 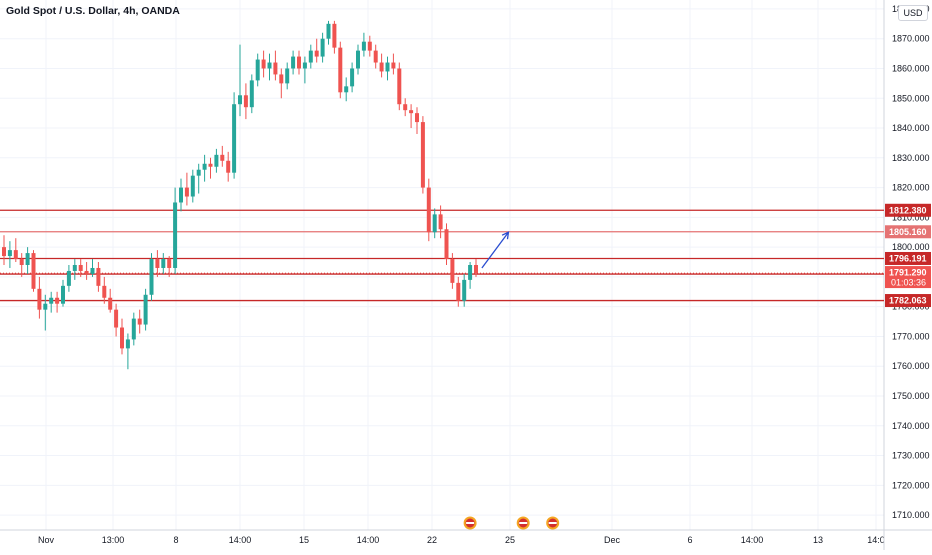 I want to click on x-tick-label: Dec, so click(x=612, y=540).